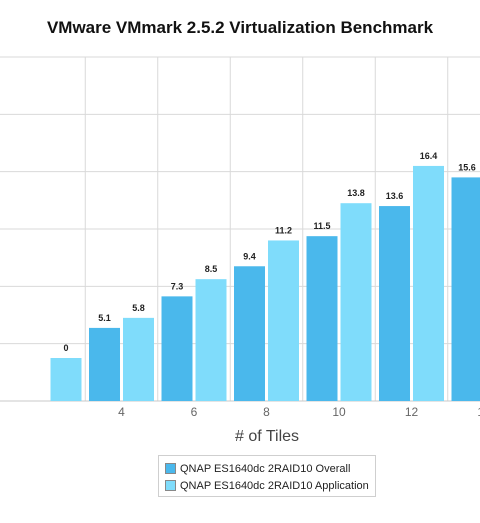 This screenshot has width=480, height=523. I want to click on x-tick-label: 8, so click(266, 412).